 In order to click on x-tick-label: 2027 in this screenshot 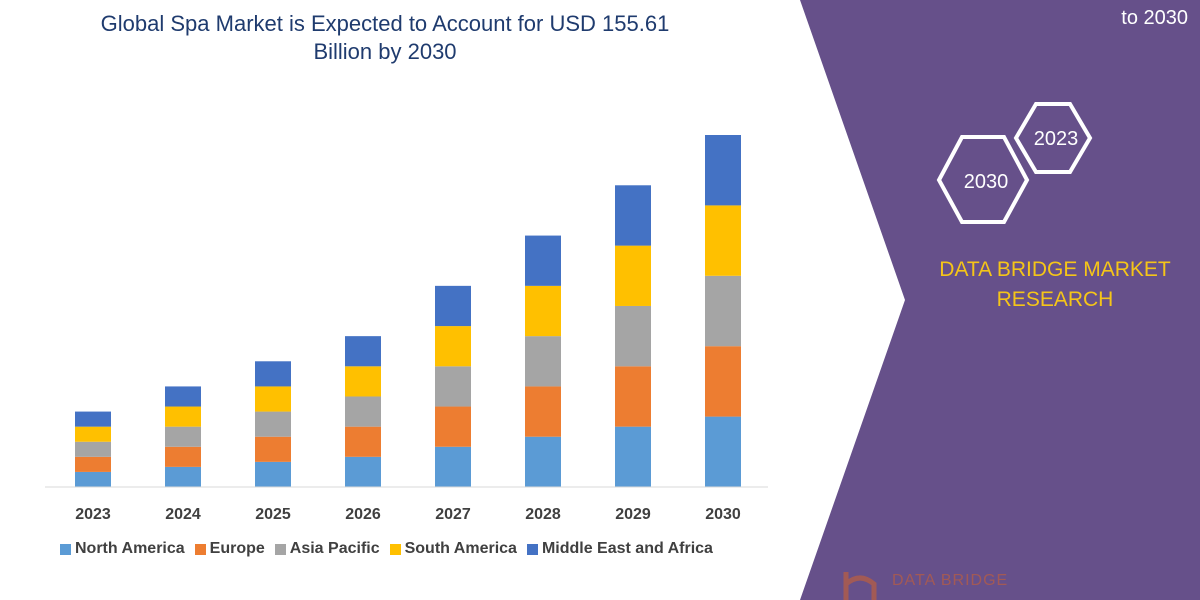, I will do `click(453, 514)`.